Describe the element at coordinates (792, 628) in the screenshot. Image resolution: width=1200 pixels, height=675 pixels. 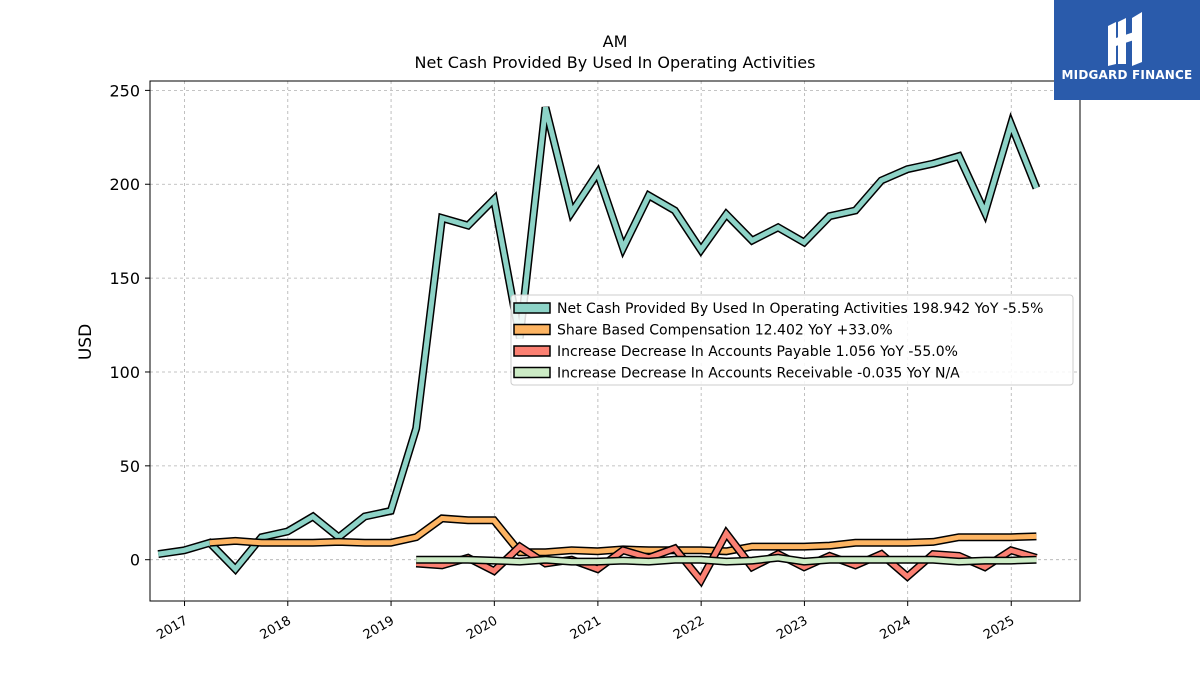
I see `x-tick-label: 2023` at that location.